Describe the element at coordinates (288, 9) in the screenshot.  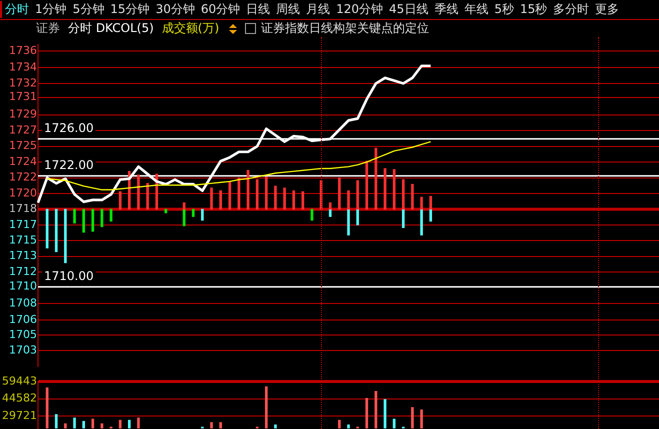
I see `text: 周线` at that location.